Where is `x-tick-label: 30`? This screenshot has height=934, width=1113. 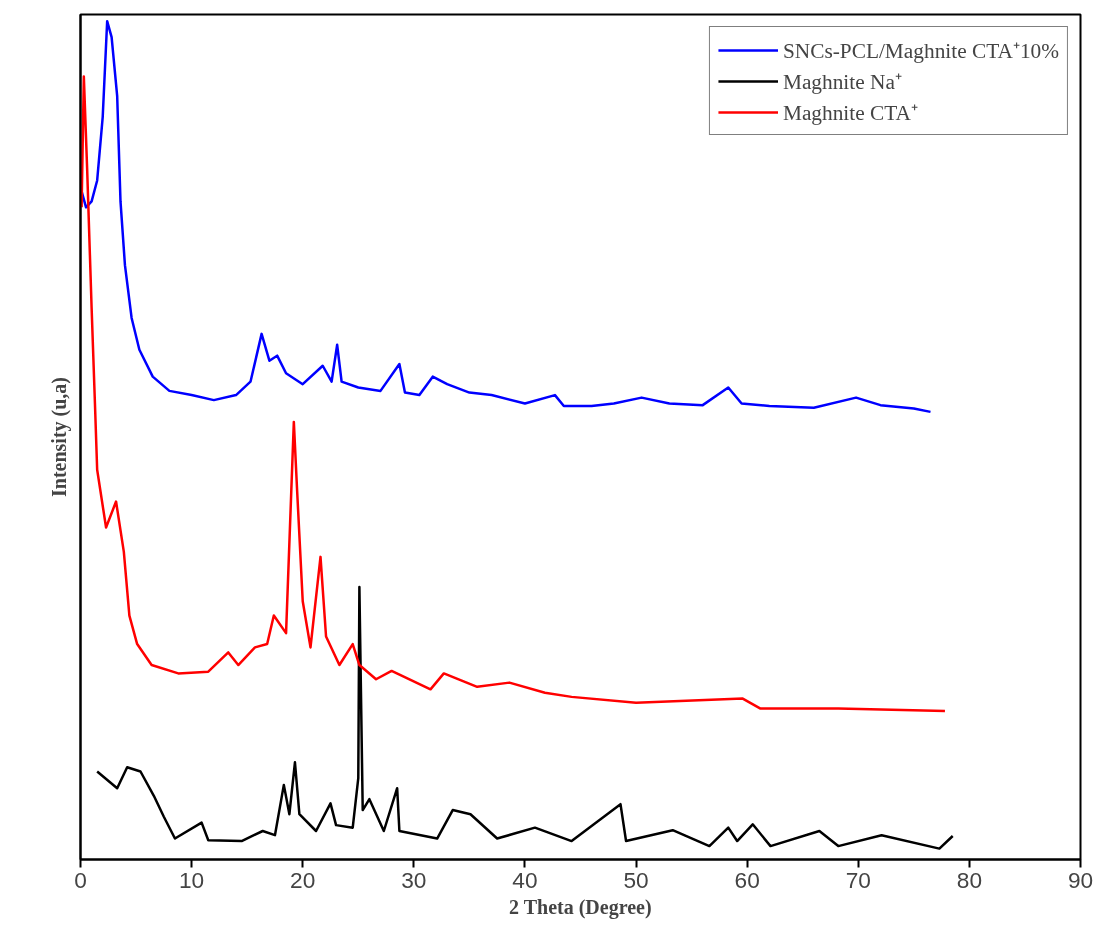 x-tick-label: 30 is located at coordinates (414, 879).